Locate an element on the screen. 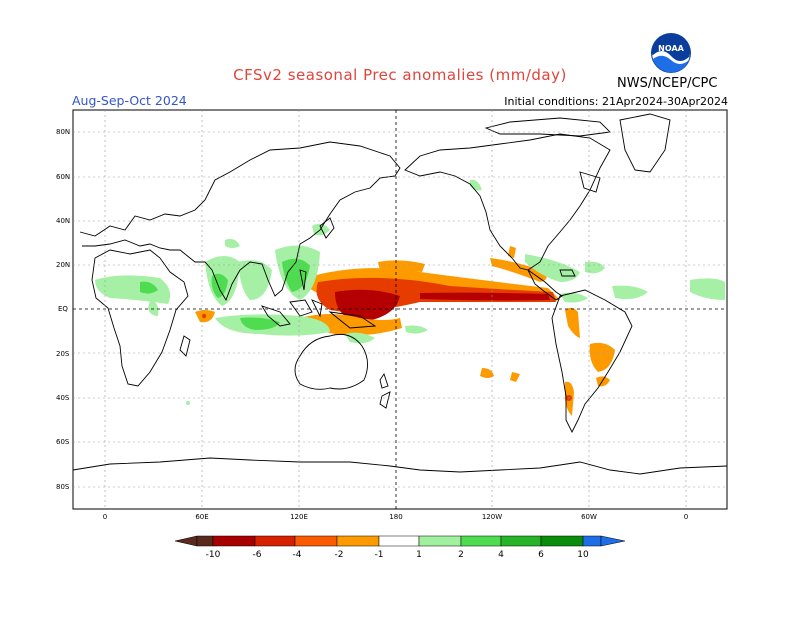 The width and height of the screenshot is (800, 618). noaa-logo-icon: NOAA is located at coordinates (671, 53).